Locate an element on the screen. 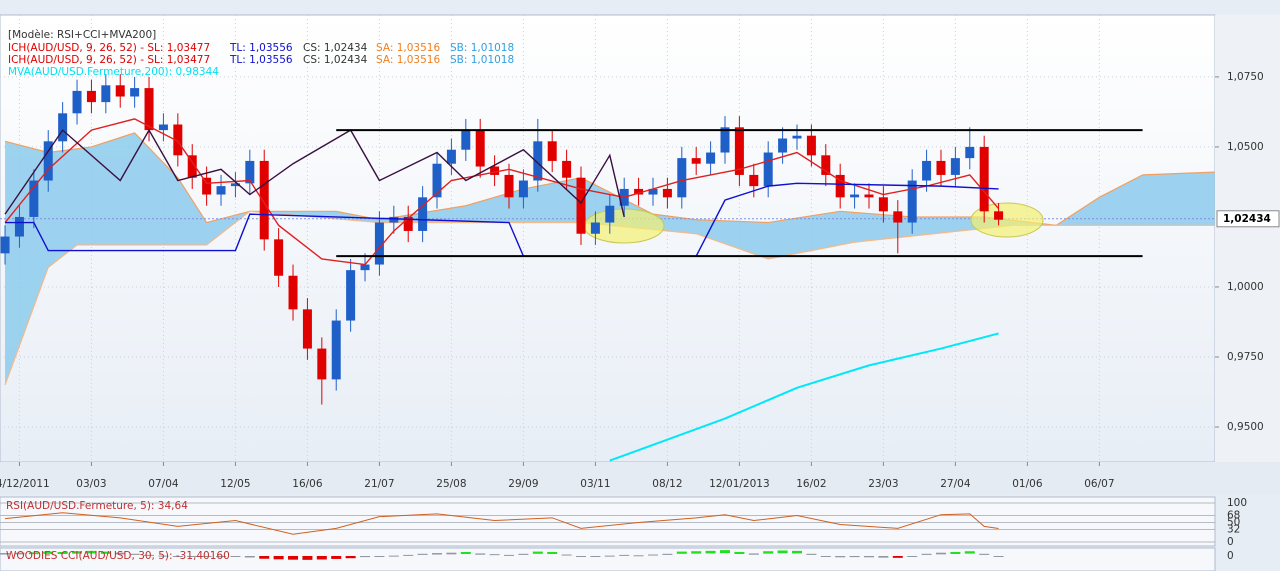 This screenshot has width=1280, height=571. rsi-line is located at coordinates (501, 523).